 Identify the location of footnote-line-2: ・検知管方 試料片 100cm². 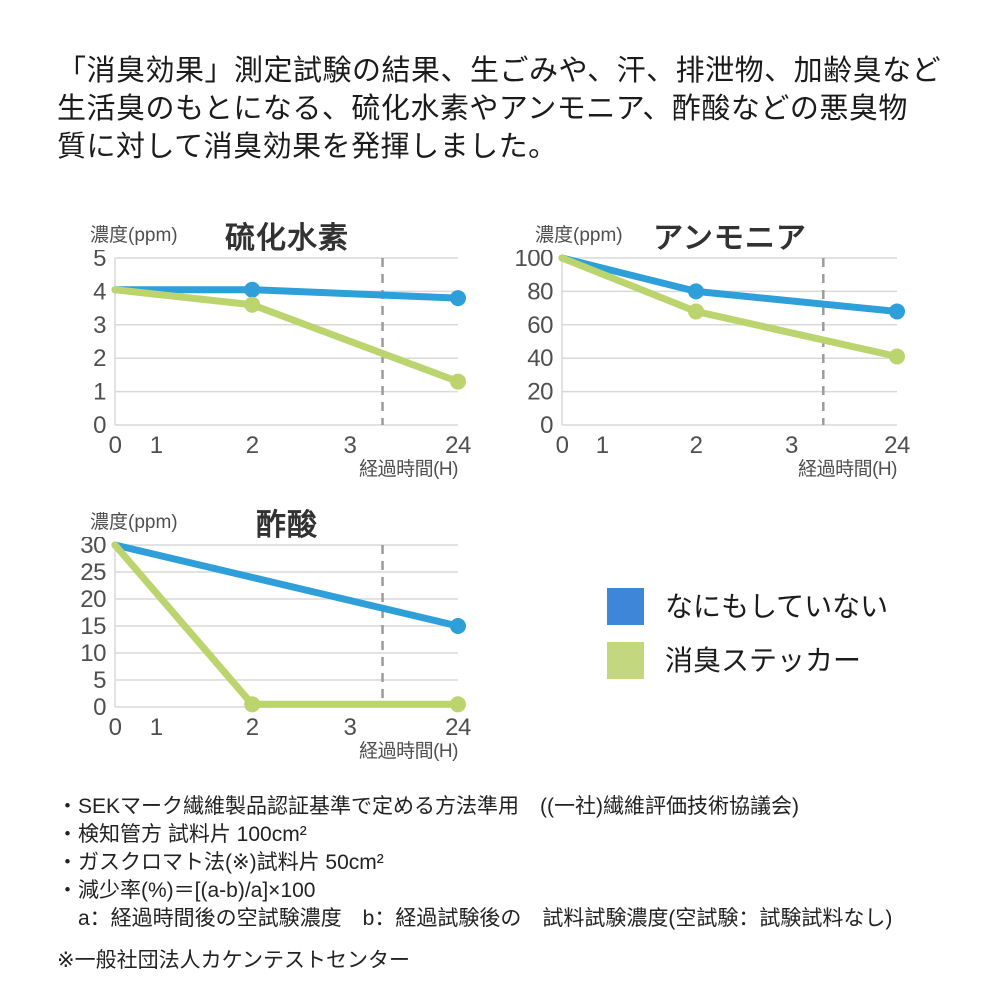
(182, 834).